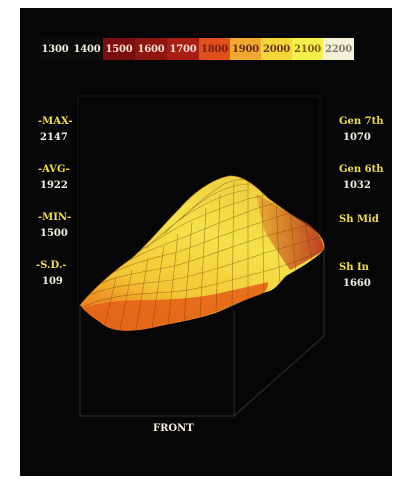 This screenshot has height=480, width=399. Describe the element at coordinates (357, 185) in the screenshot. I see `gen-6th-value: 1032` at that location.